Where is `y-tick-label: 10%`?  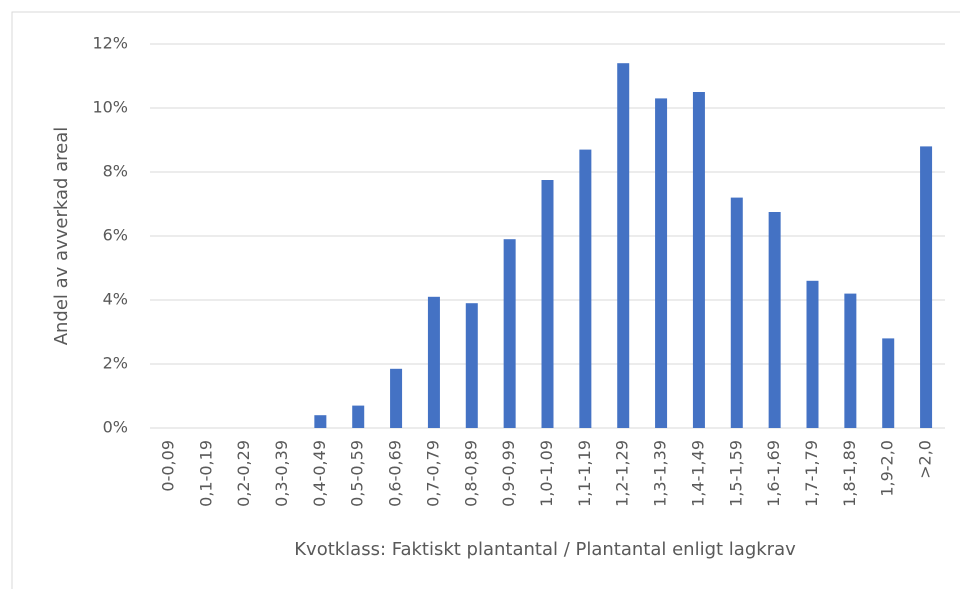
y-tick-label: 10% is located at coordinates (110, 107).